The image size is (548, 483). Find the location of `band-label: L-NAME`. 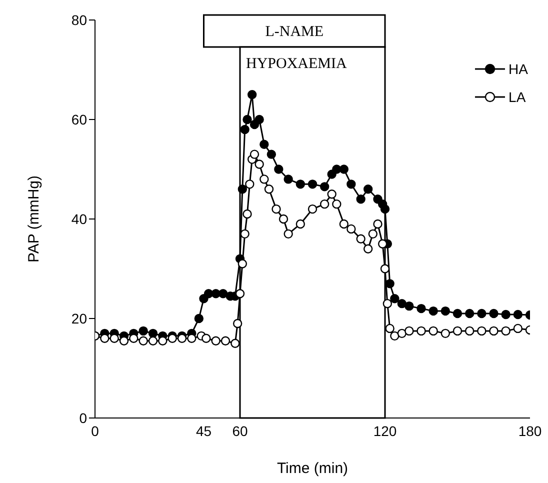

band-label: L-NAME is located at coordinates (294, 32).